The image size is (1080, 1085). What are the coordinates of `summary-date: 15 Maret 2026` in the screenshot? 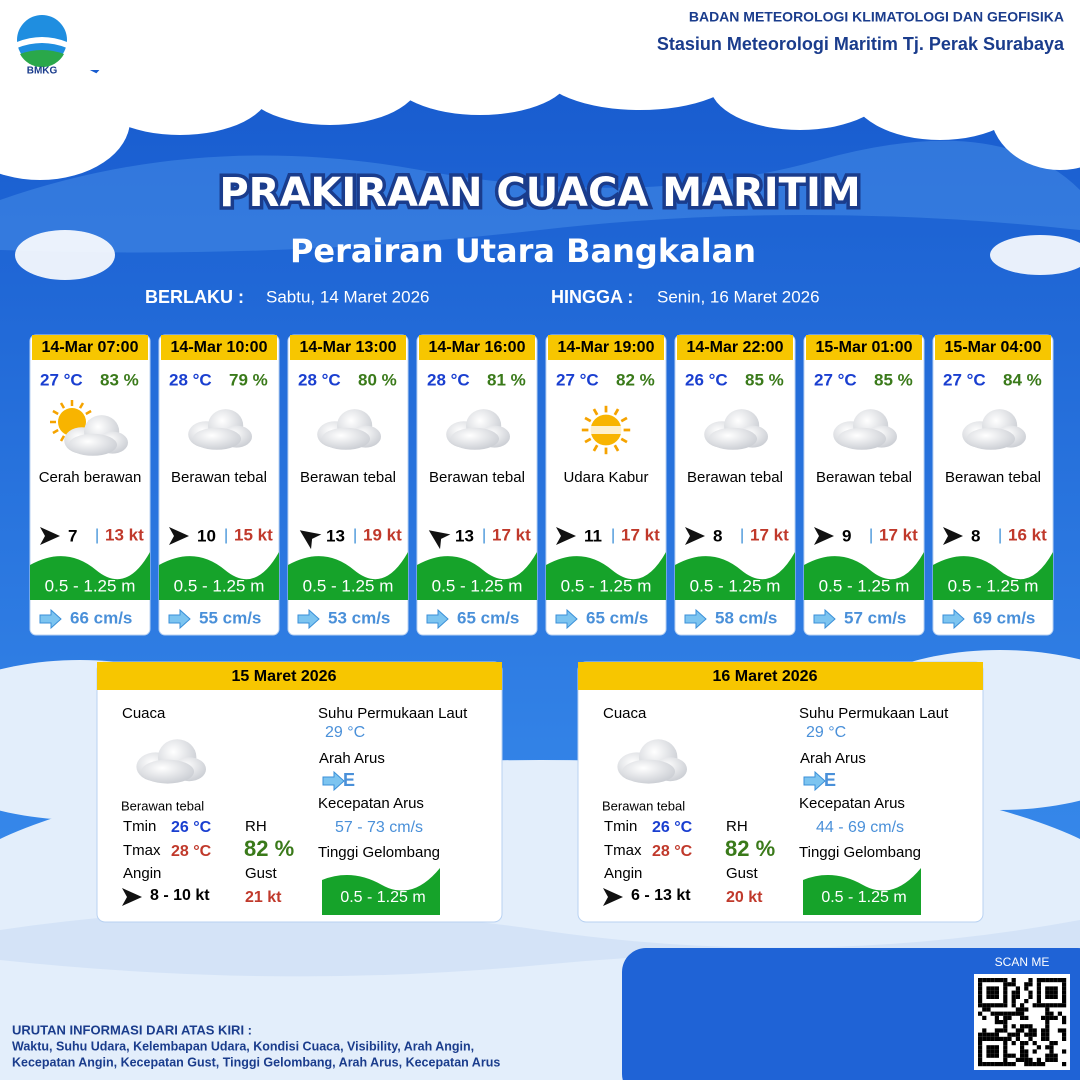 It's located at (284, 676).